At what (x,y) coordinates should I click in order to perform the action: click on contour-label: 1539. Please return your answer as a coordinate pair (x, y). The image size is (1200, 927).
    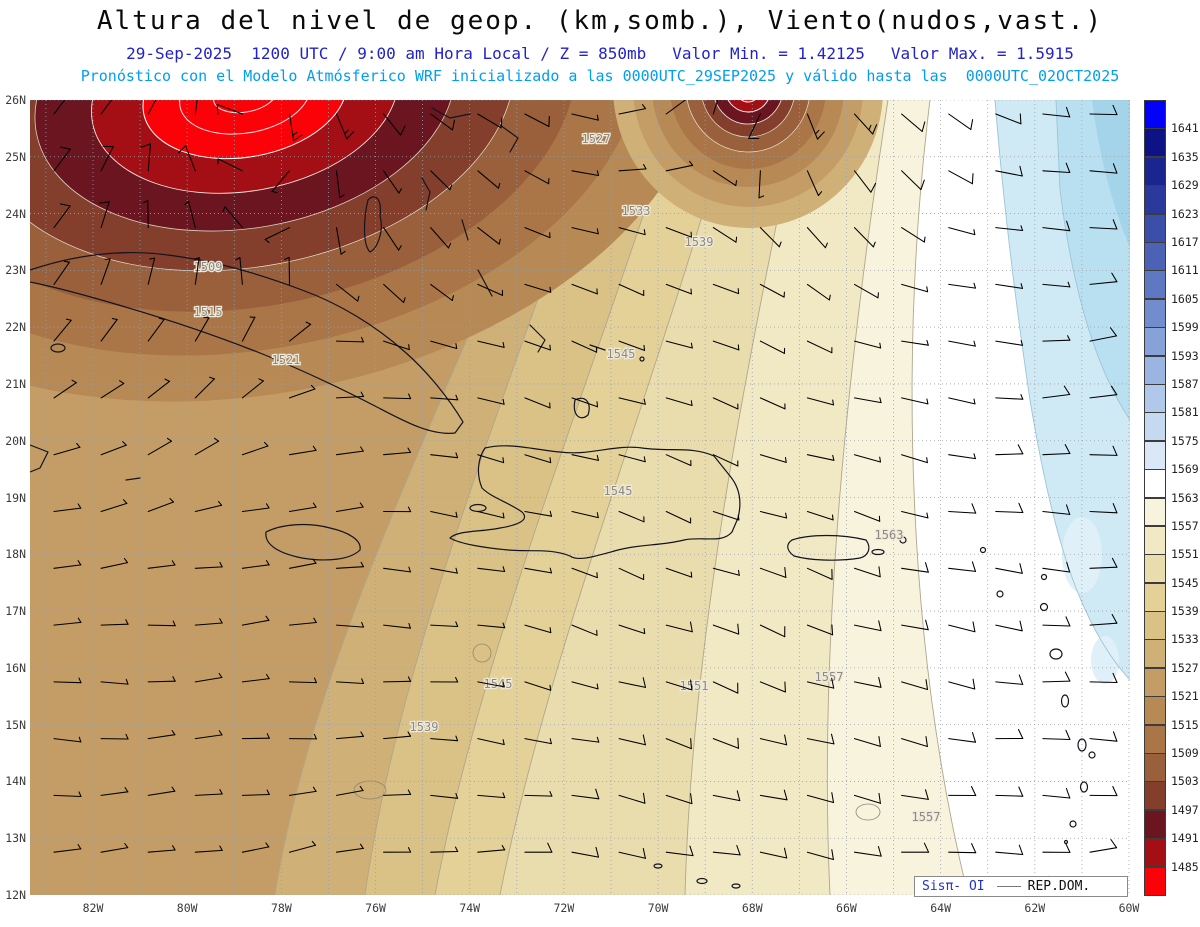
    Looking at the image, I should click on (699, 242).